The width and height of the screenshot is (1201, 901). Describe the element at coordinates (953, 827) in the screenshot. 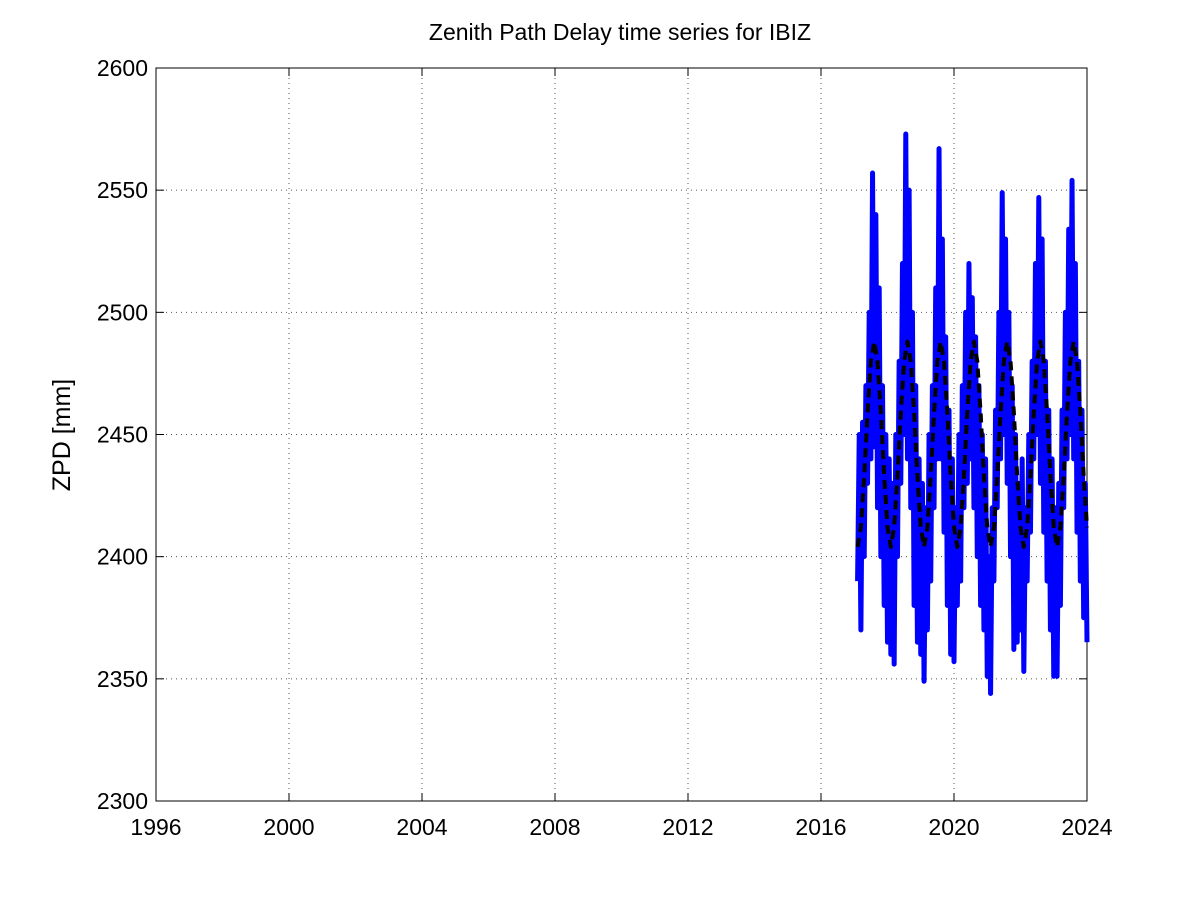

I see `x-tick-label: 2020` at that location.